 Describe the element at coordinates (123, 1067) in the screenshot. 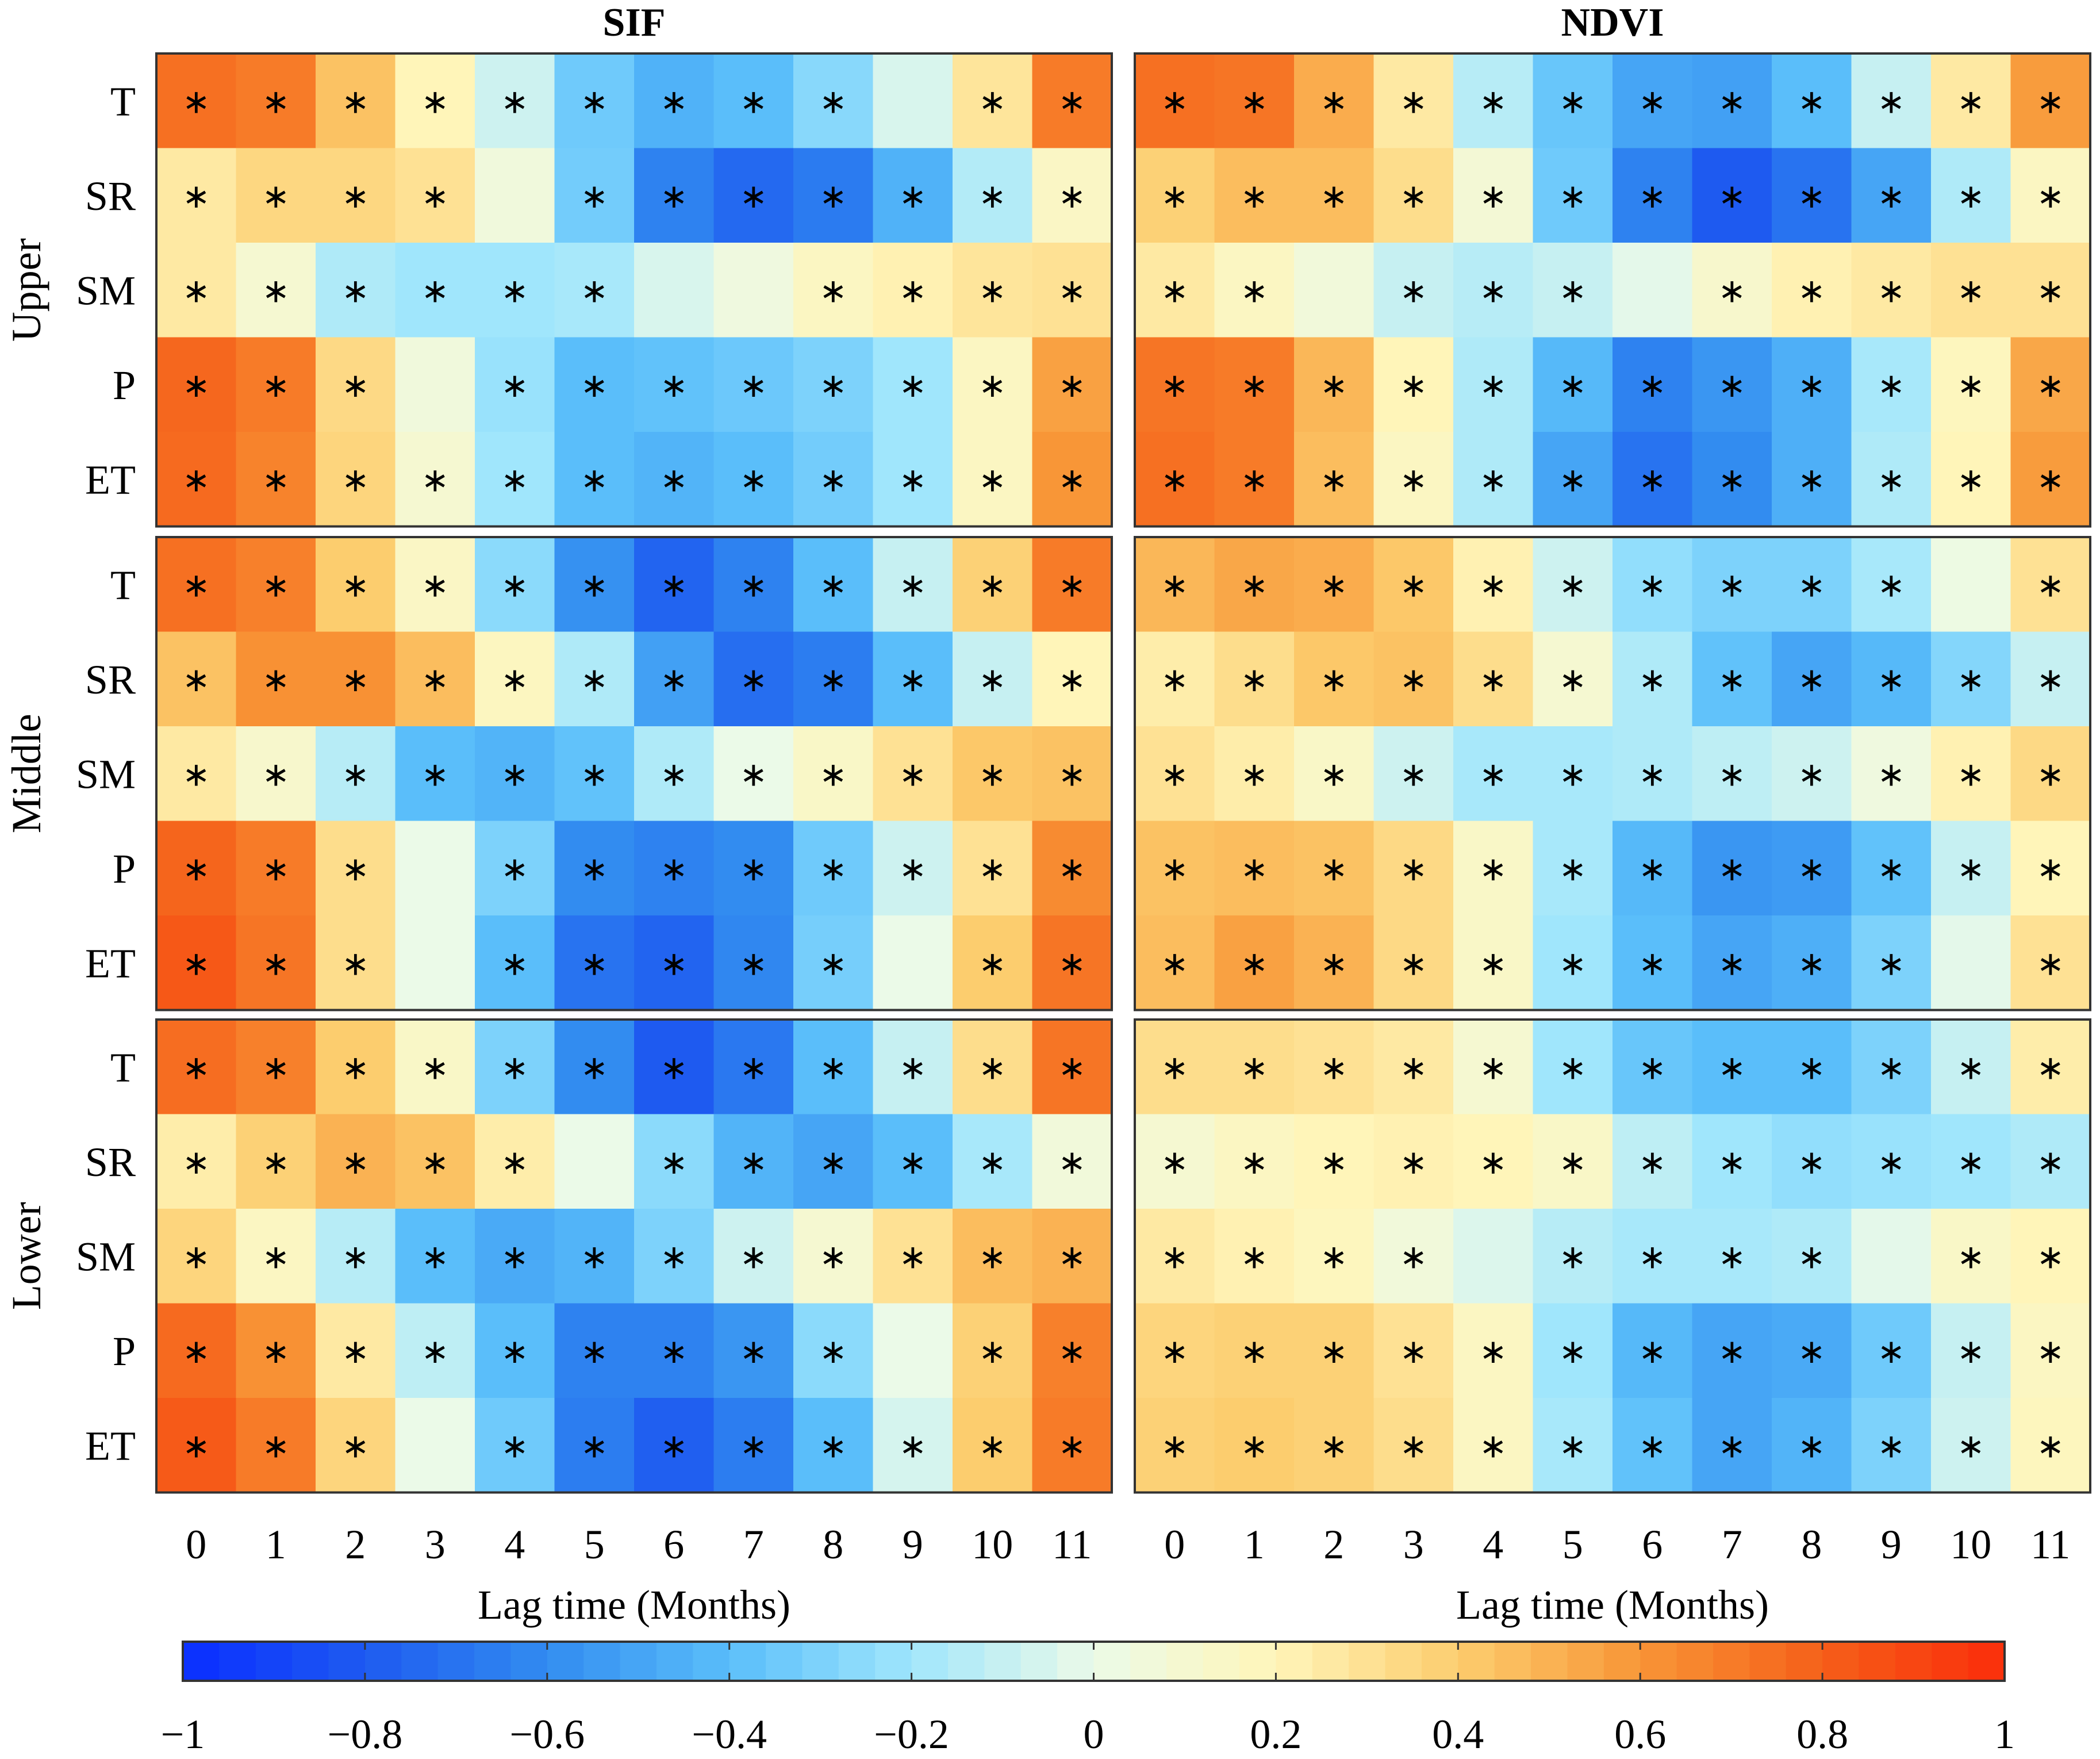

I see `y-tick-t: T` at that location.